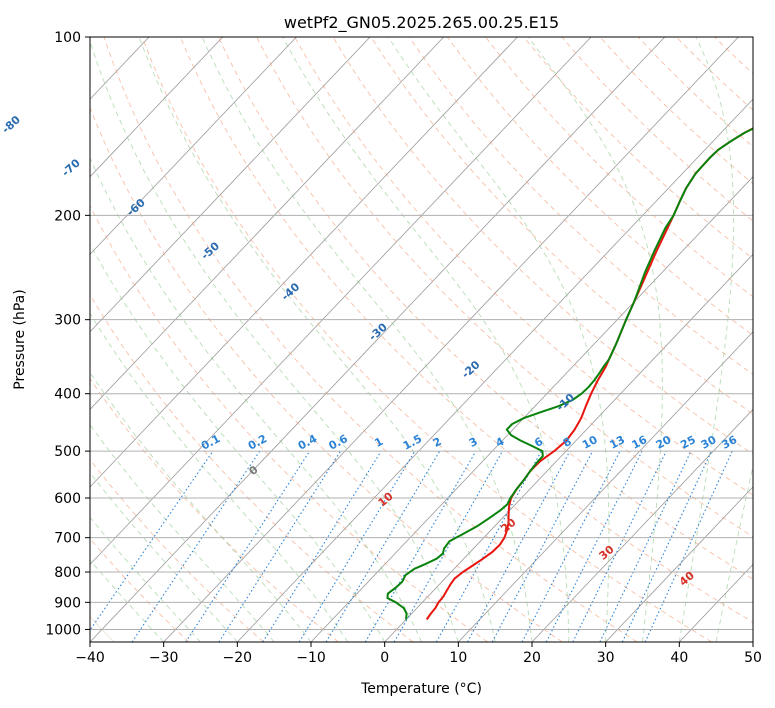 The height and width of the screenshot is (708, 775). What do you see at coordinates (617, 442) in the screenshot?
I see `mixing-ratio-label: 13` at bounding box center [617, 442].